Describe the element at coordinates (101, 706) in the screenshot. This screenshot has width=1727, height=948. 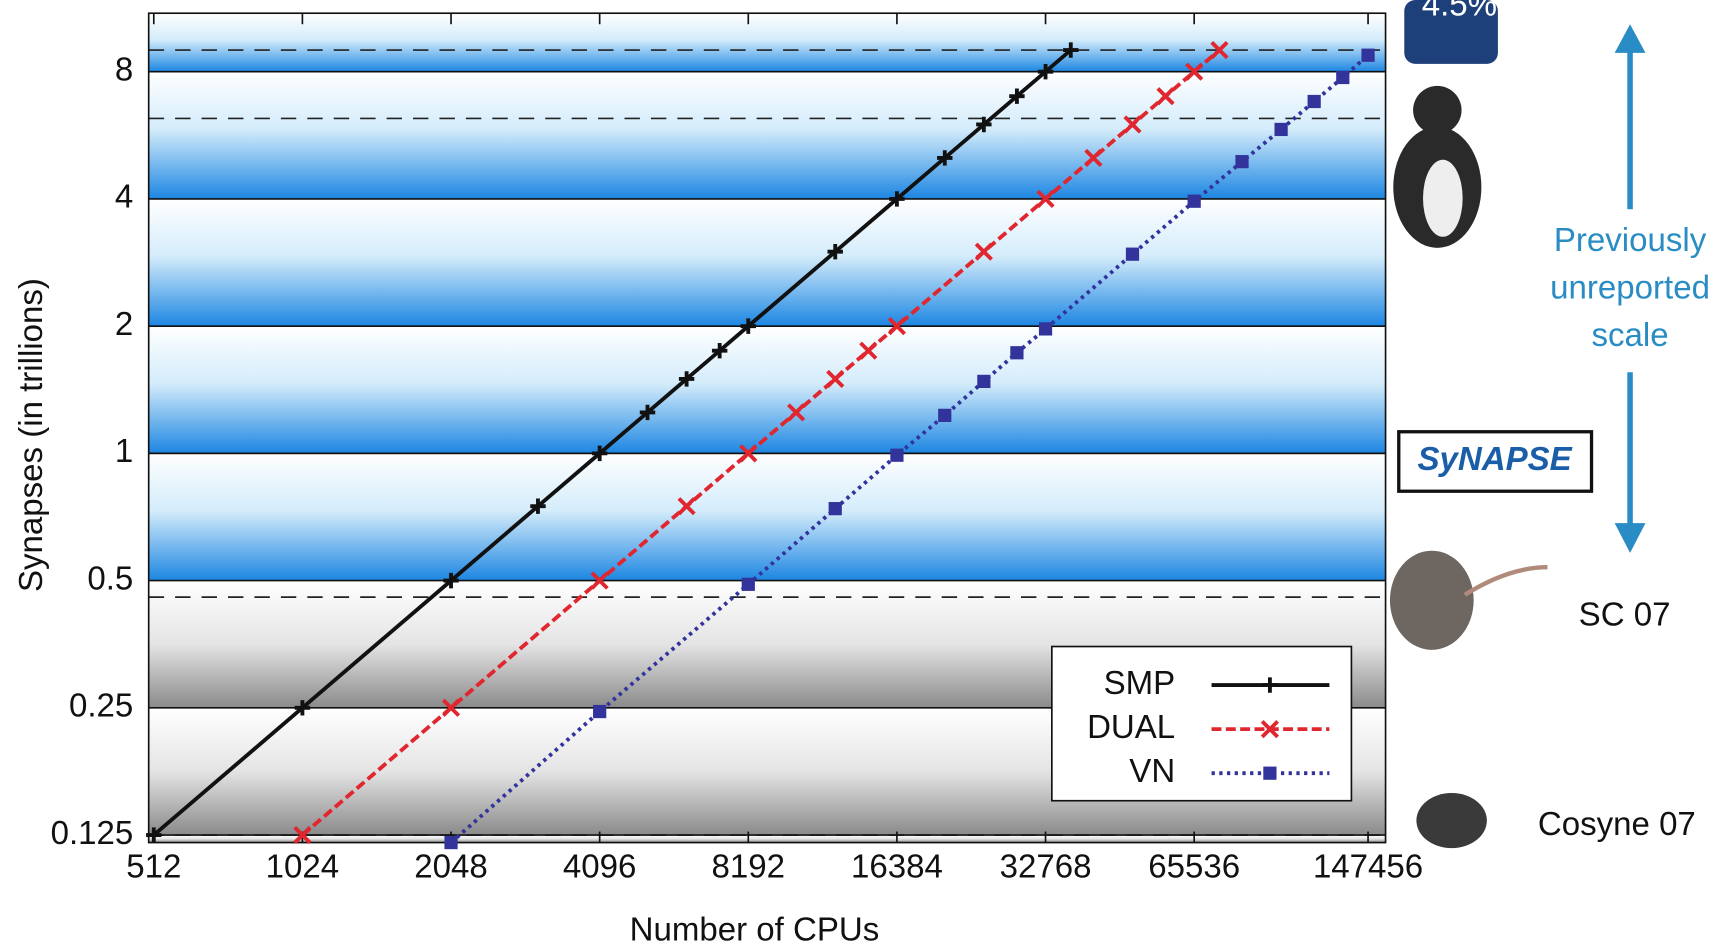
I see `y-tick-label: 0.25` at that location.